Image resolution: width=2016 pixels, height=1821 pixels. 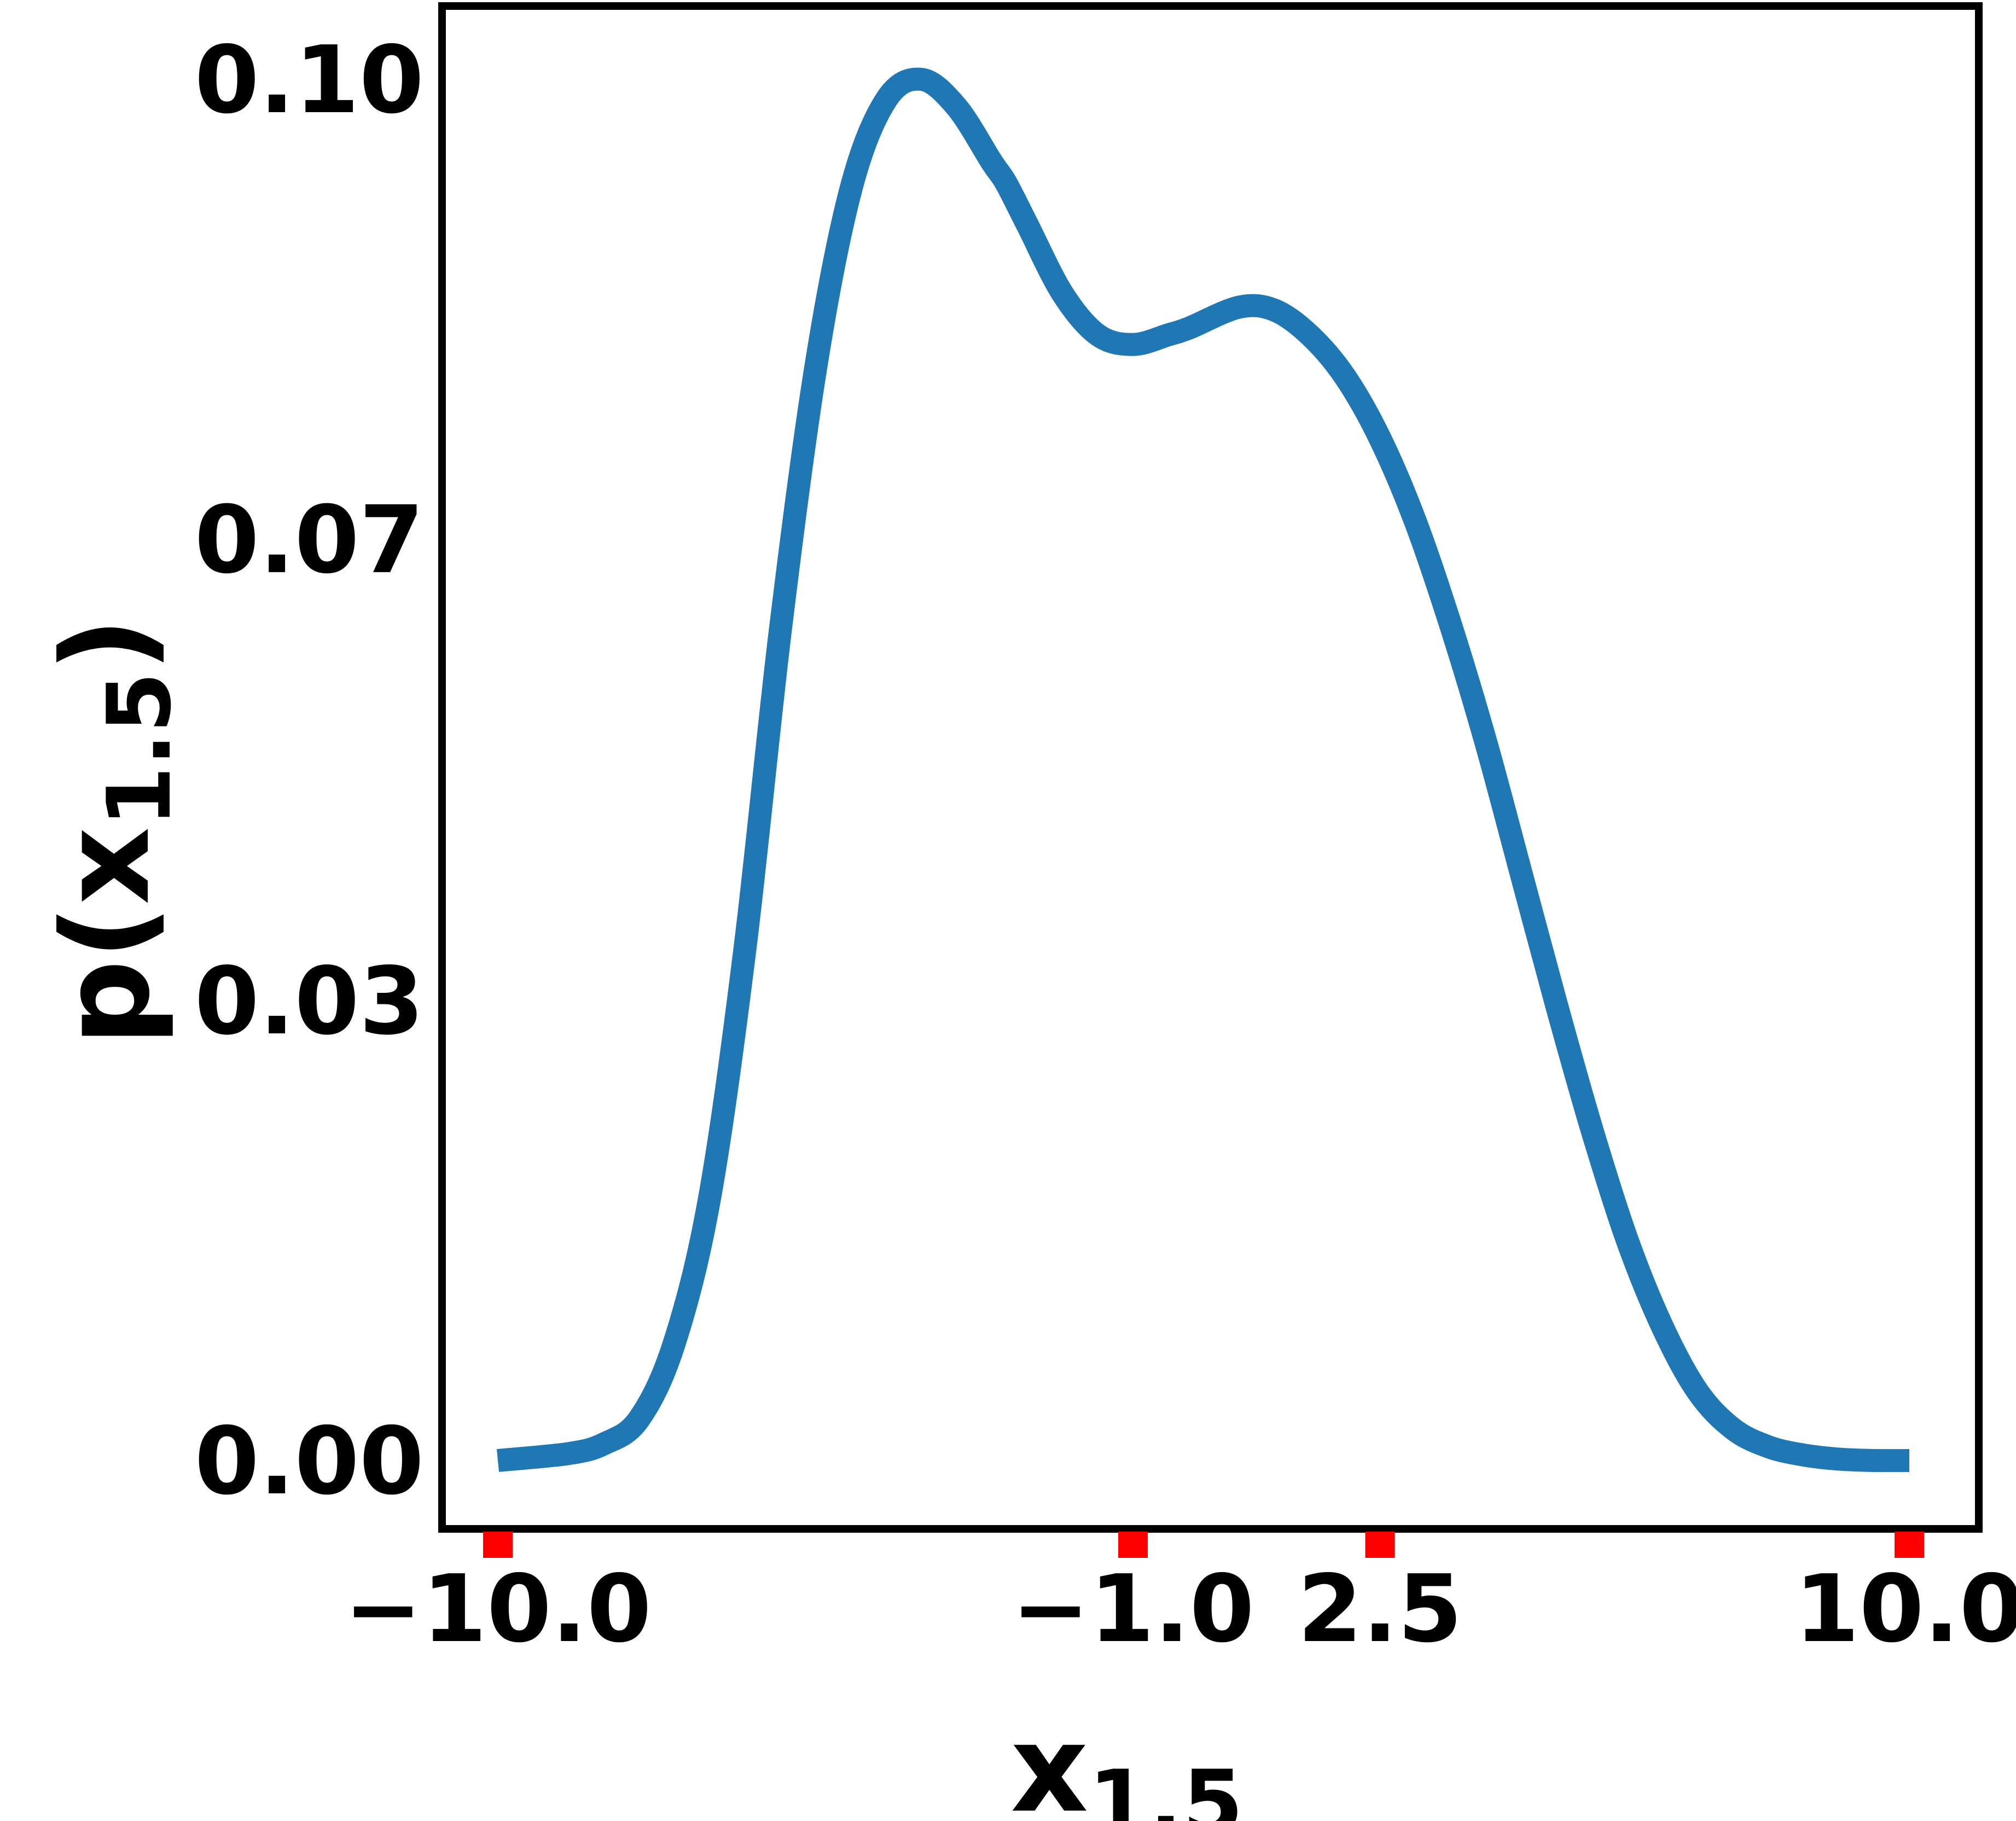 I want to click on x-tick-label-1: −1.0, so click(x=1133, y=1609).